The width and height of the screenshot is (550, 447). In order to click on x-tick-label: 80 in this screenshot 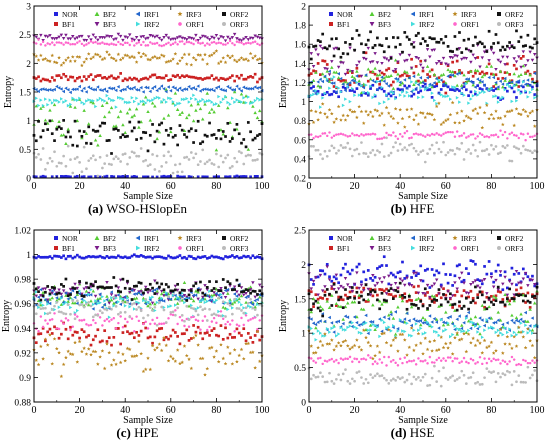, I will do `click(216, 410)`.